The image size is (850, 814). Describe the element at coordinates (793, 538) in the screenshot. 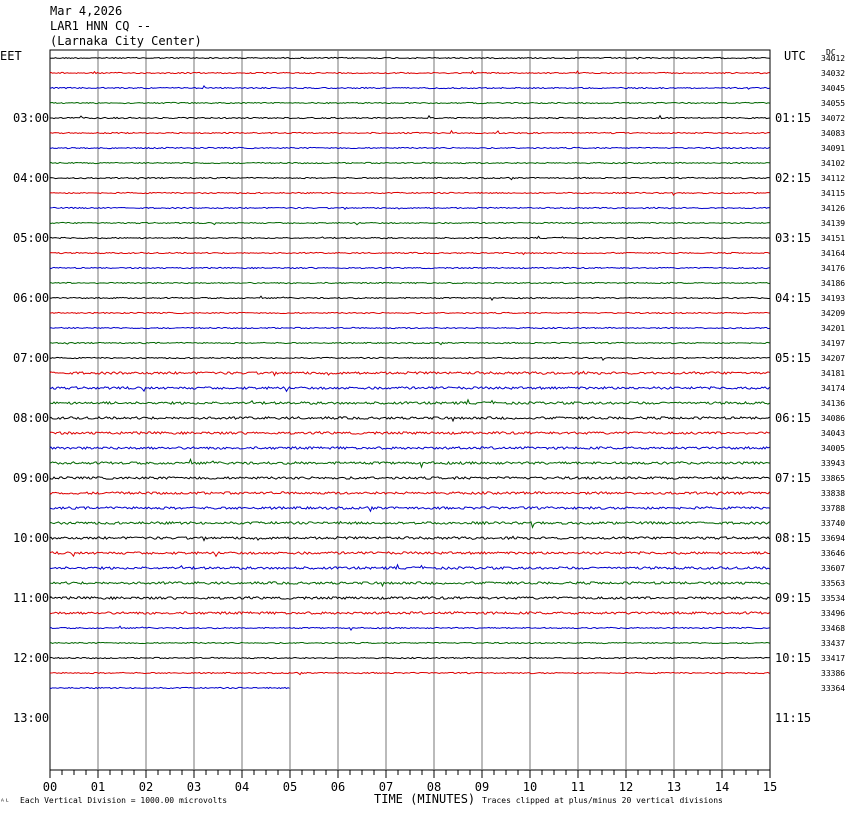

I see `right-hour-label: 08:15` at that location.